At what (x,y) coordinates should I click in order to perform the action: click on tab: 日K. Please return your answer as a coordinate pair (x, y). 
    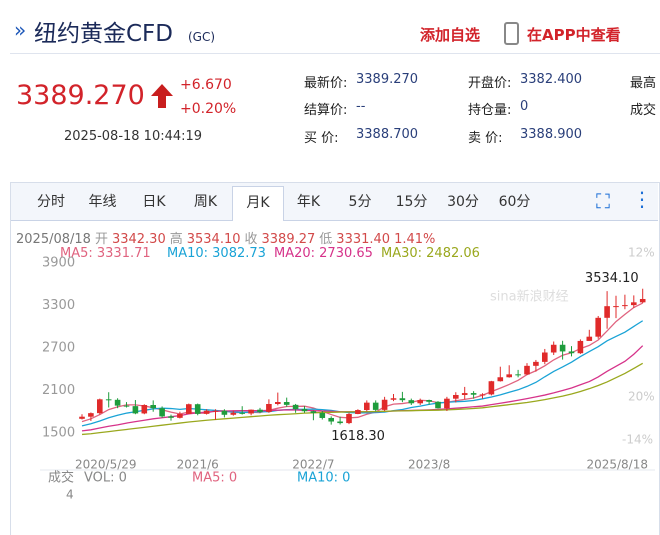
    Looking at the image, I should click on (154, 202).